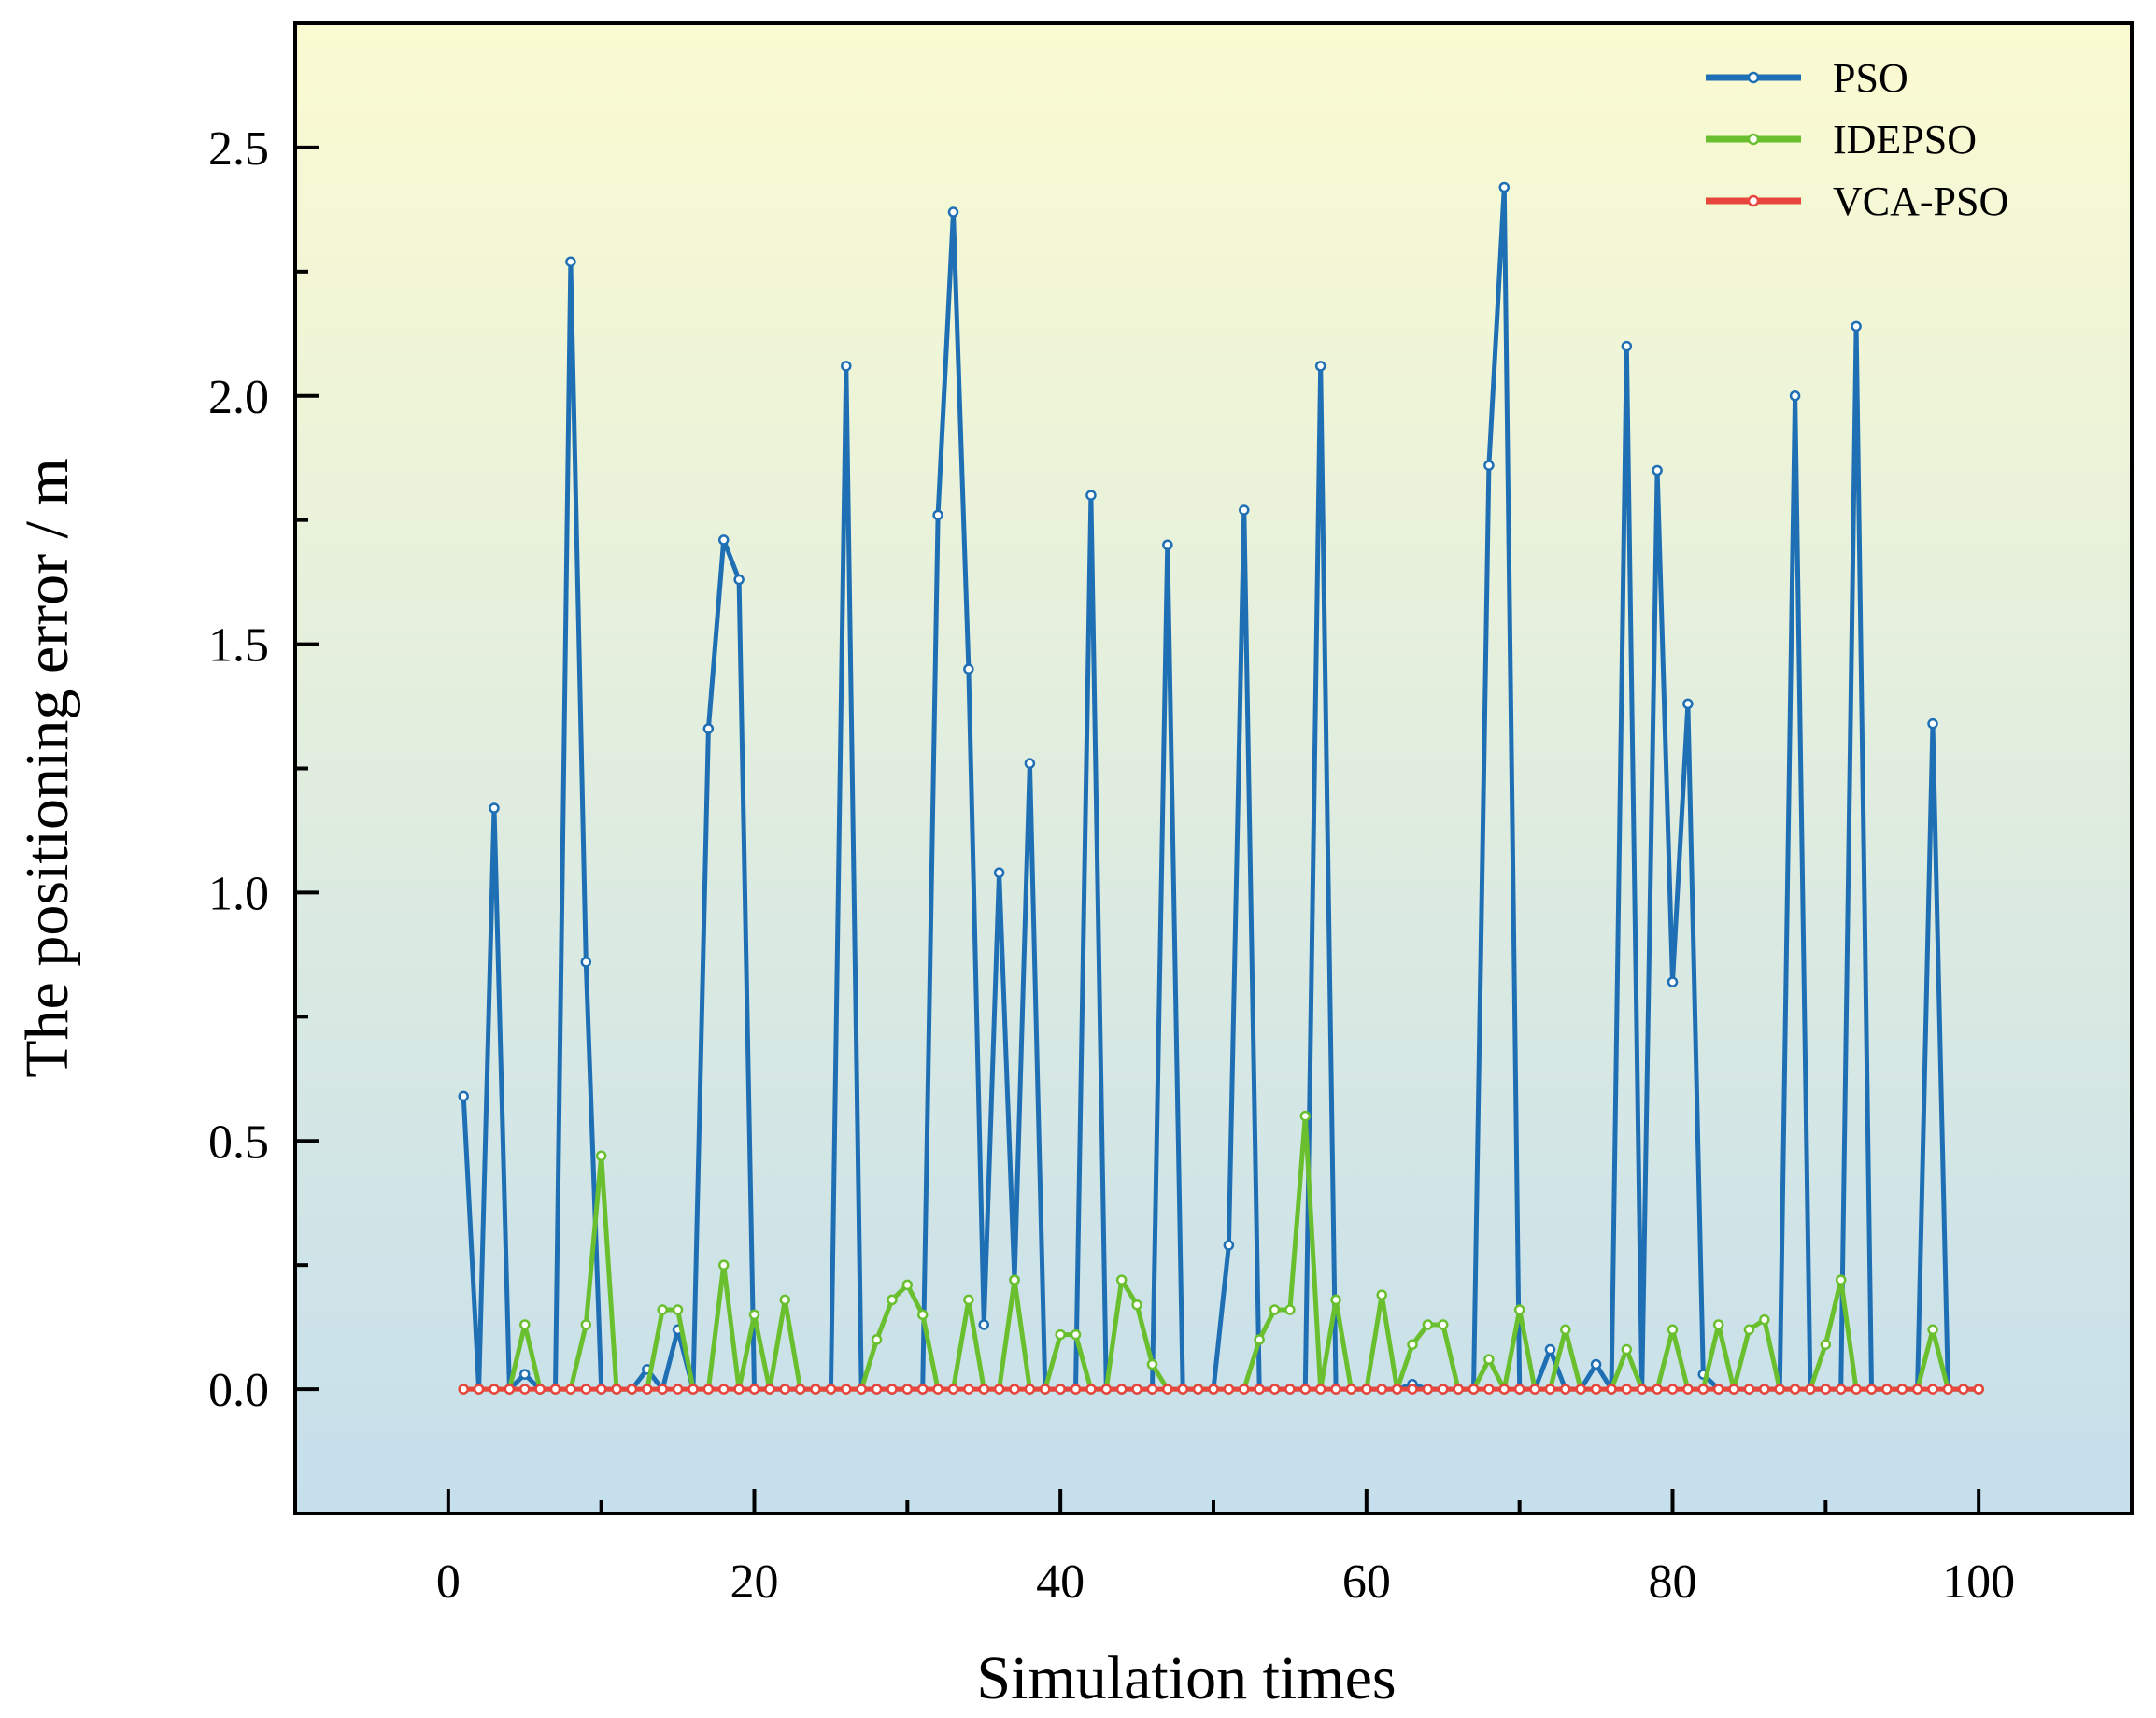 The image size is (2156, 1718). I want to click on y-tick-label: 1.0, so click(238, 893).